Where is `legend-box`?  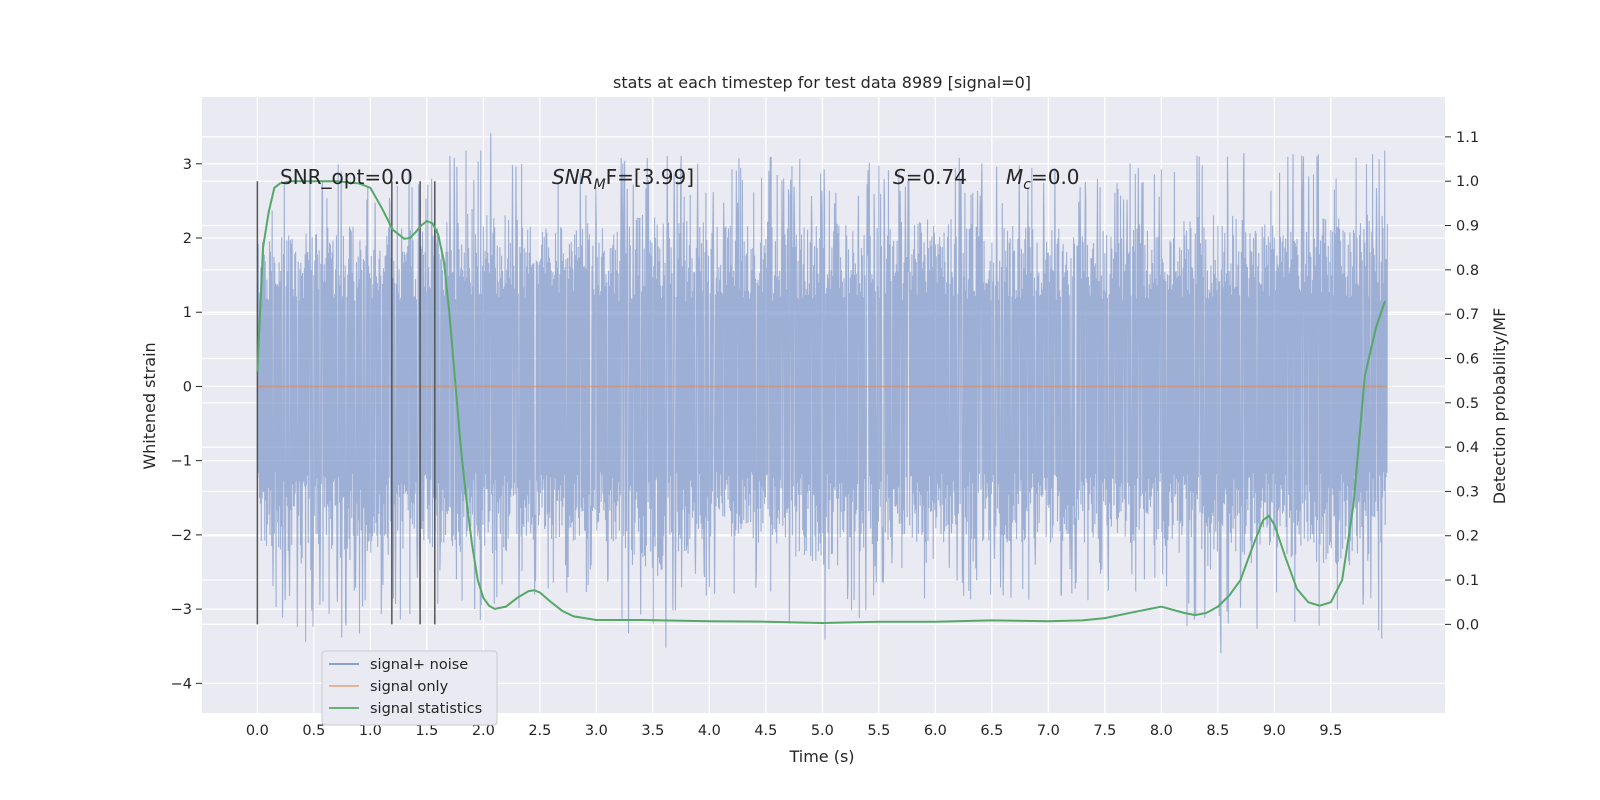 legend-box is located at coordinates (409, 688).